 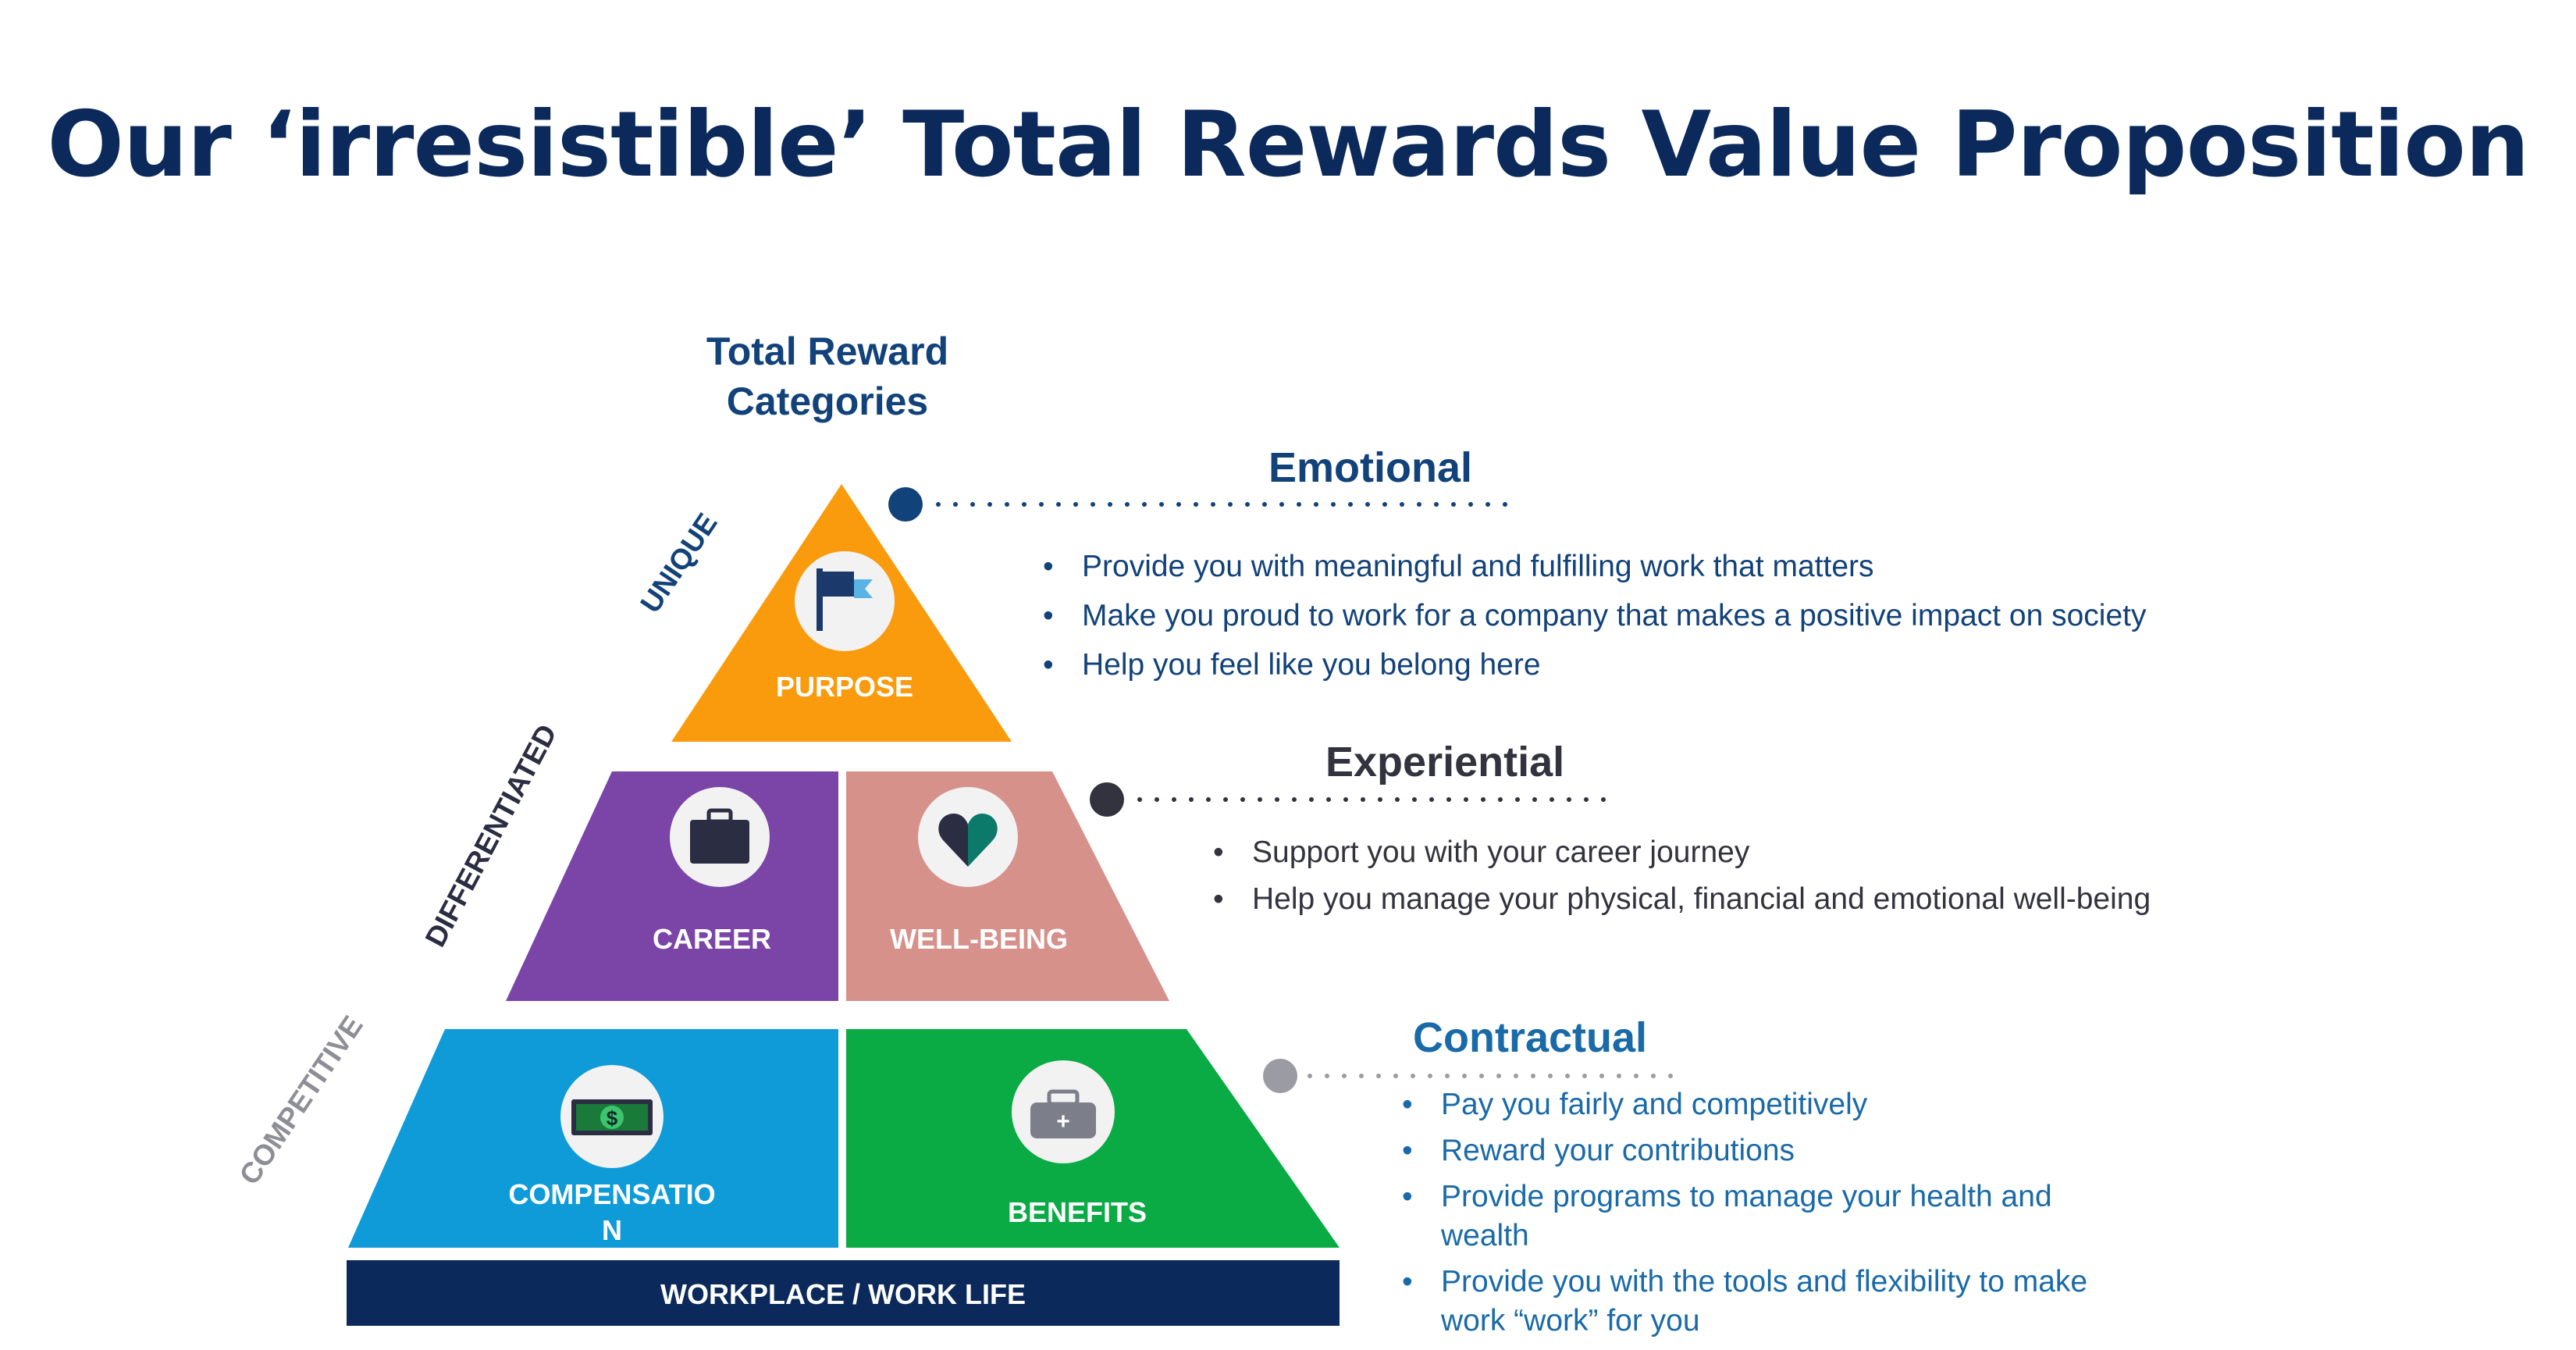 I want to click on emotional-connector-dot, so click(x=905, y=504).